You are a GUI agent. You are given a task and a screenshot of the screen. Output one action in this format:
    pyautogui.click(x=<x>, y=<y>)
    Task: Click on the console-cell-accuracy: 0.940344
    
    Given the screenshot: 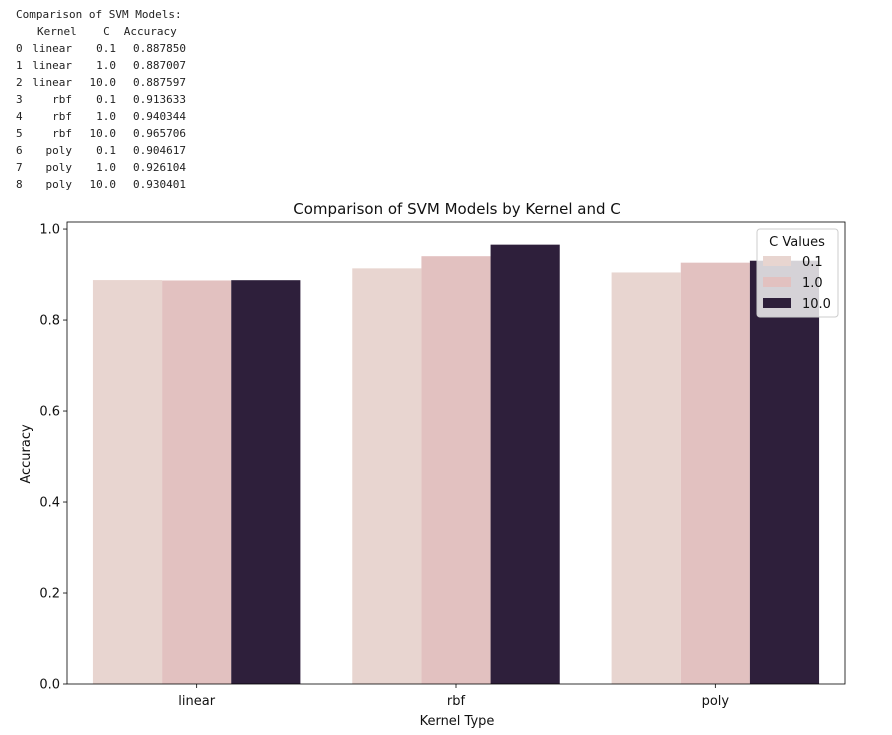 What is the action you would take?
    pyautogui.click(x=159, y=116)
    